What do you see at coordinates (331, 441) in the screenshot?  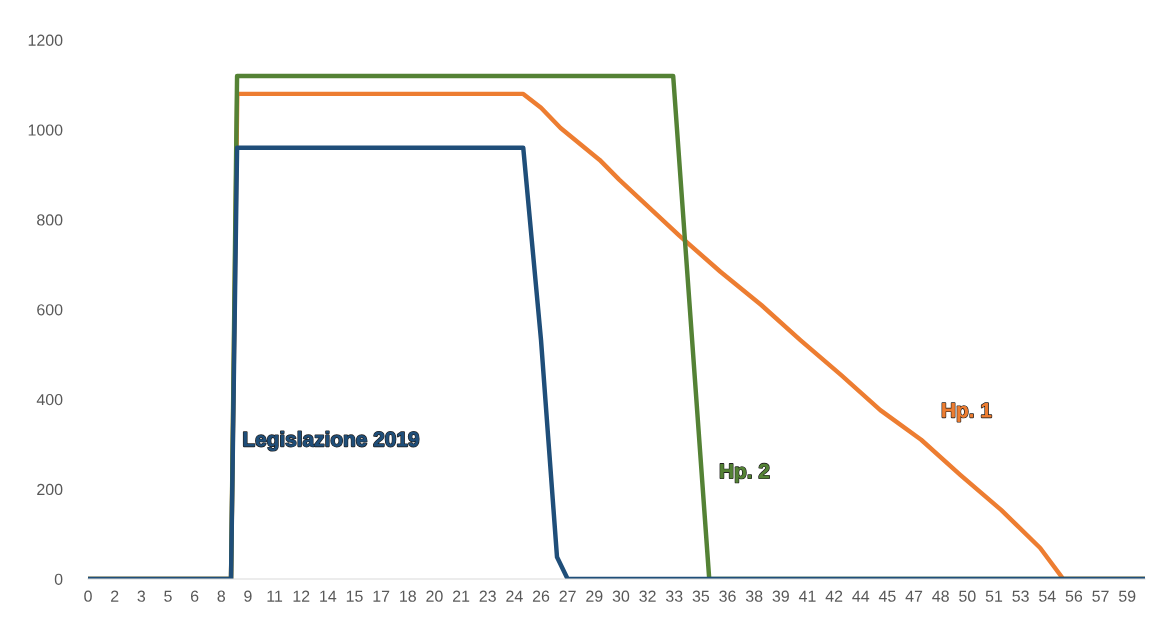 I see `series-label: Legislazione 2019` at bounding box center [331, 441].